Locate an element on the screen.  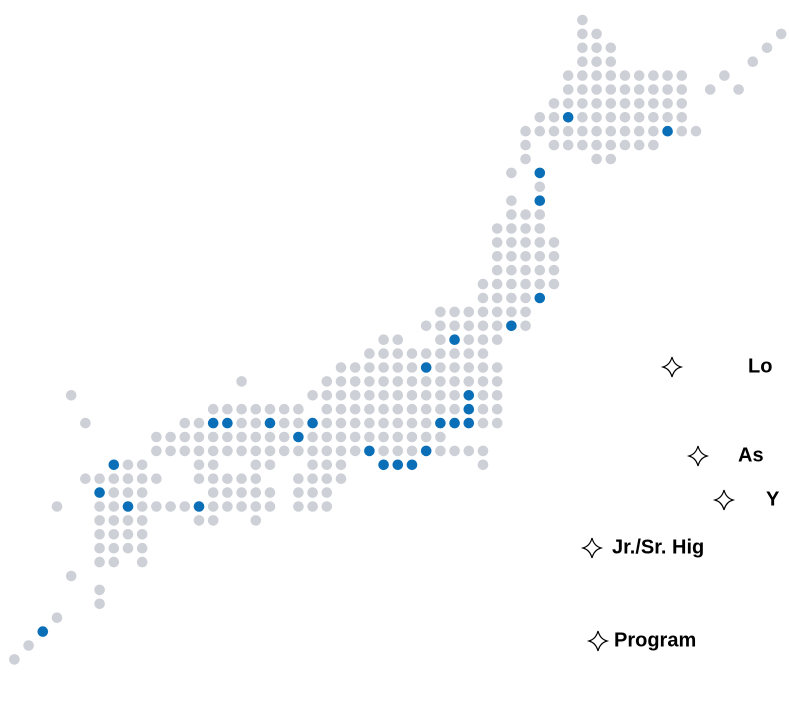
star-icon is located at coordinates (672, 367).